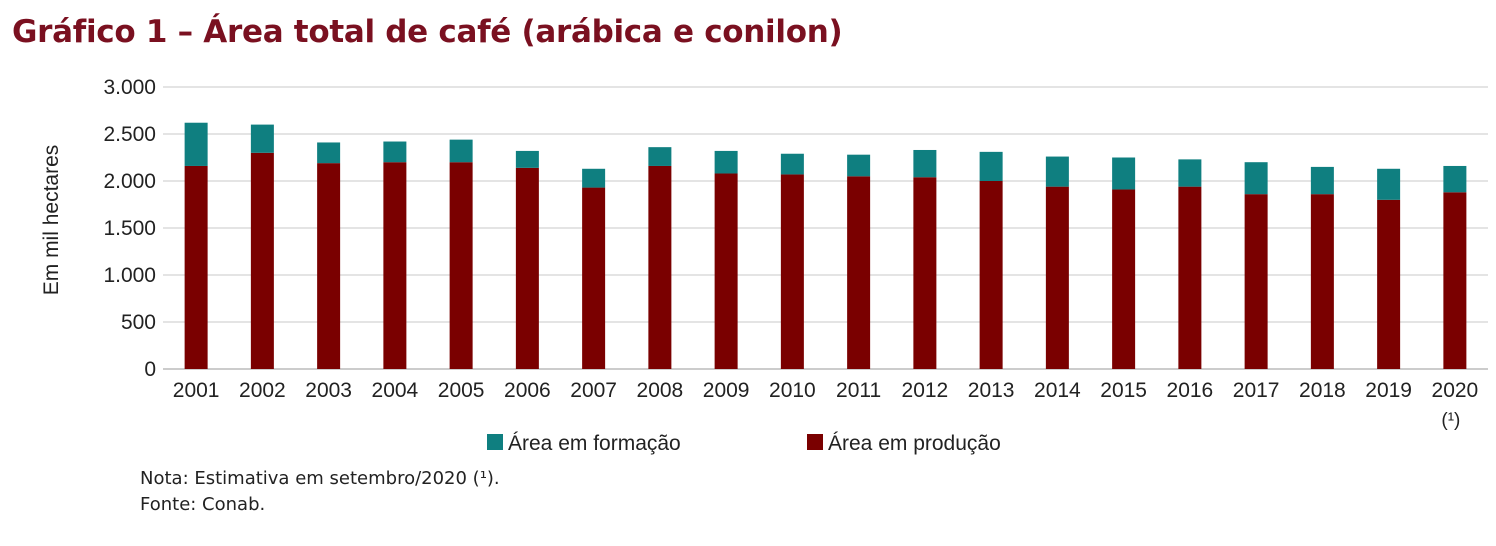 The width and height of the screenshot is (1496, 546). Describe the element at coordinates (51, 220) in the screenshot. I see `y-axis-label: Em mil hectares` at that location.